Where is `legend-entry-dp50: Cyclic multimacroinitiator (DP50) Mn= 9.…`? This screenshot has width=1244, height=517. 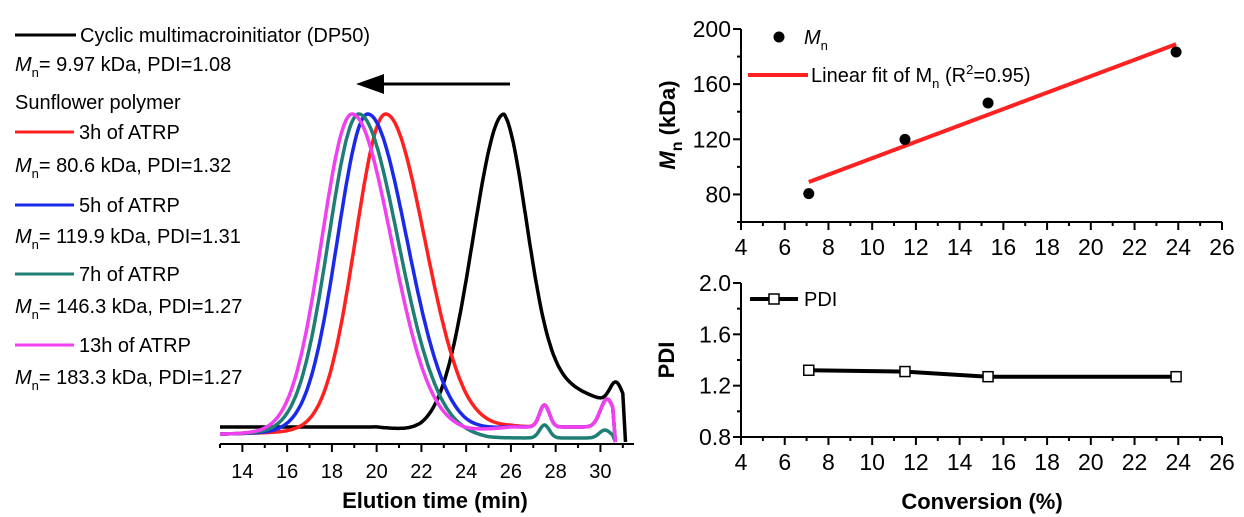
legend-entry-dp50: Cyclic multimacroinitiator (DP50) Mn= 9.… is located at coordinates (192, 52).